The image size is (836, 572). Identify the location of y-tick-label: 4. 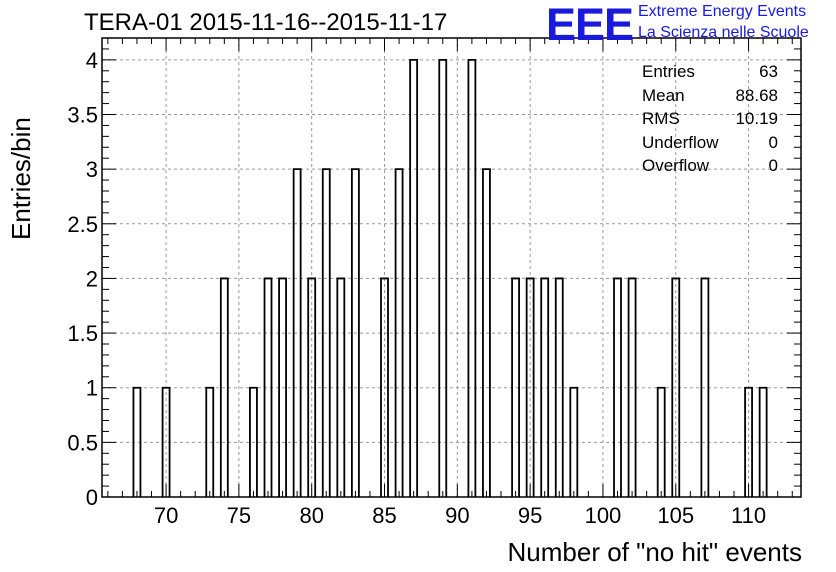
(92, 60).